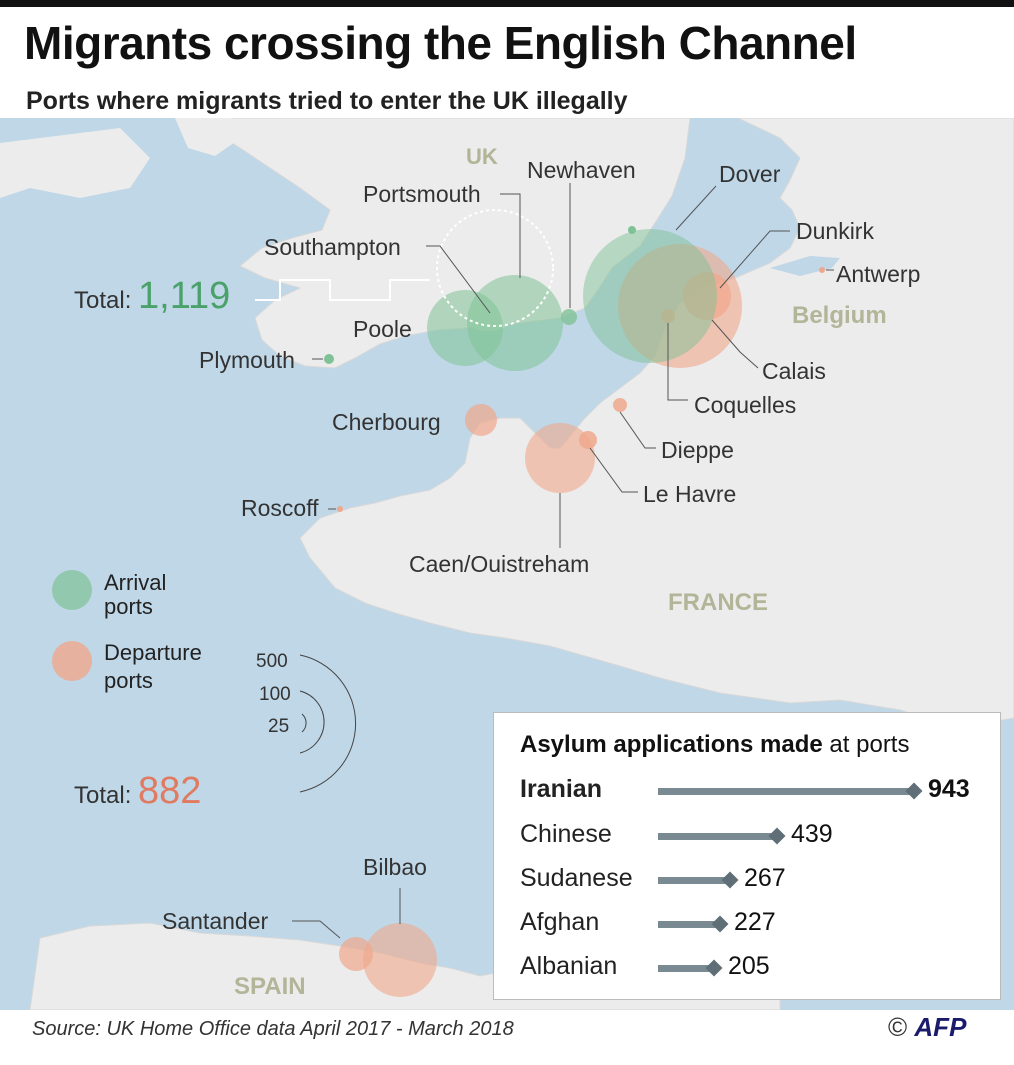  I want to click on asylum-row-value: 943, so click(949, 789).